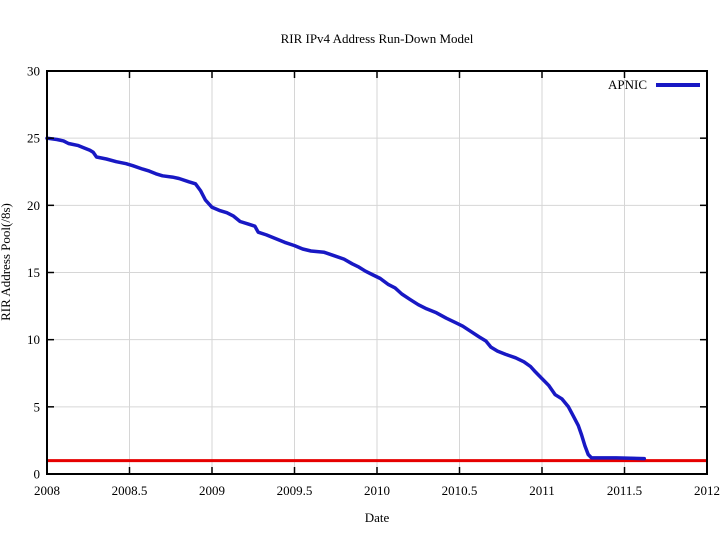 This screenshot has width=720, height=540. I want to click on x-tick-label: 2009, so click(212, 490).